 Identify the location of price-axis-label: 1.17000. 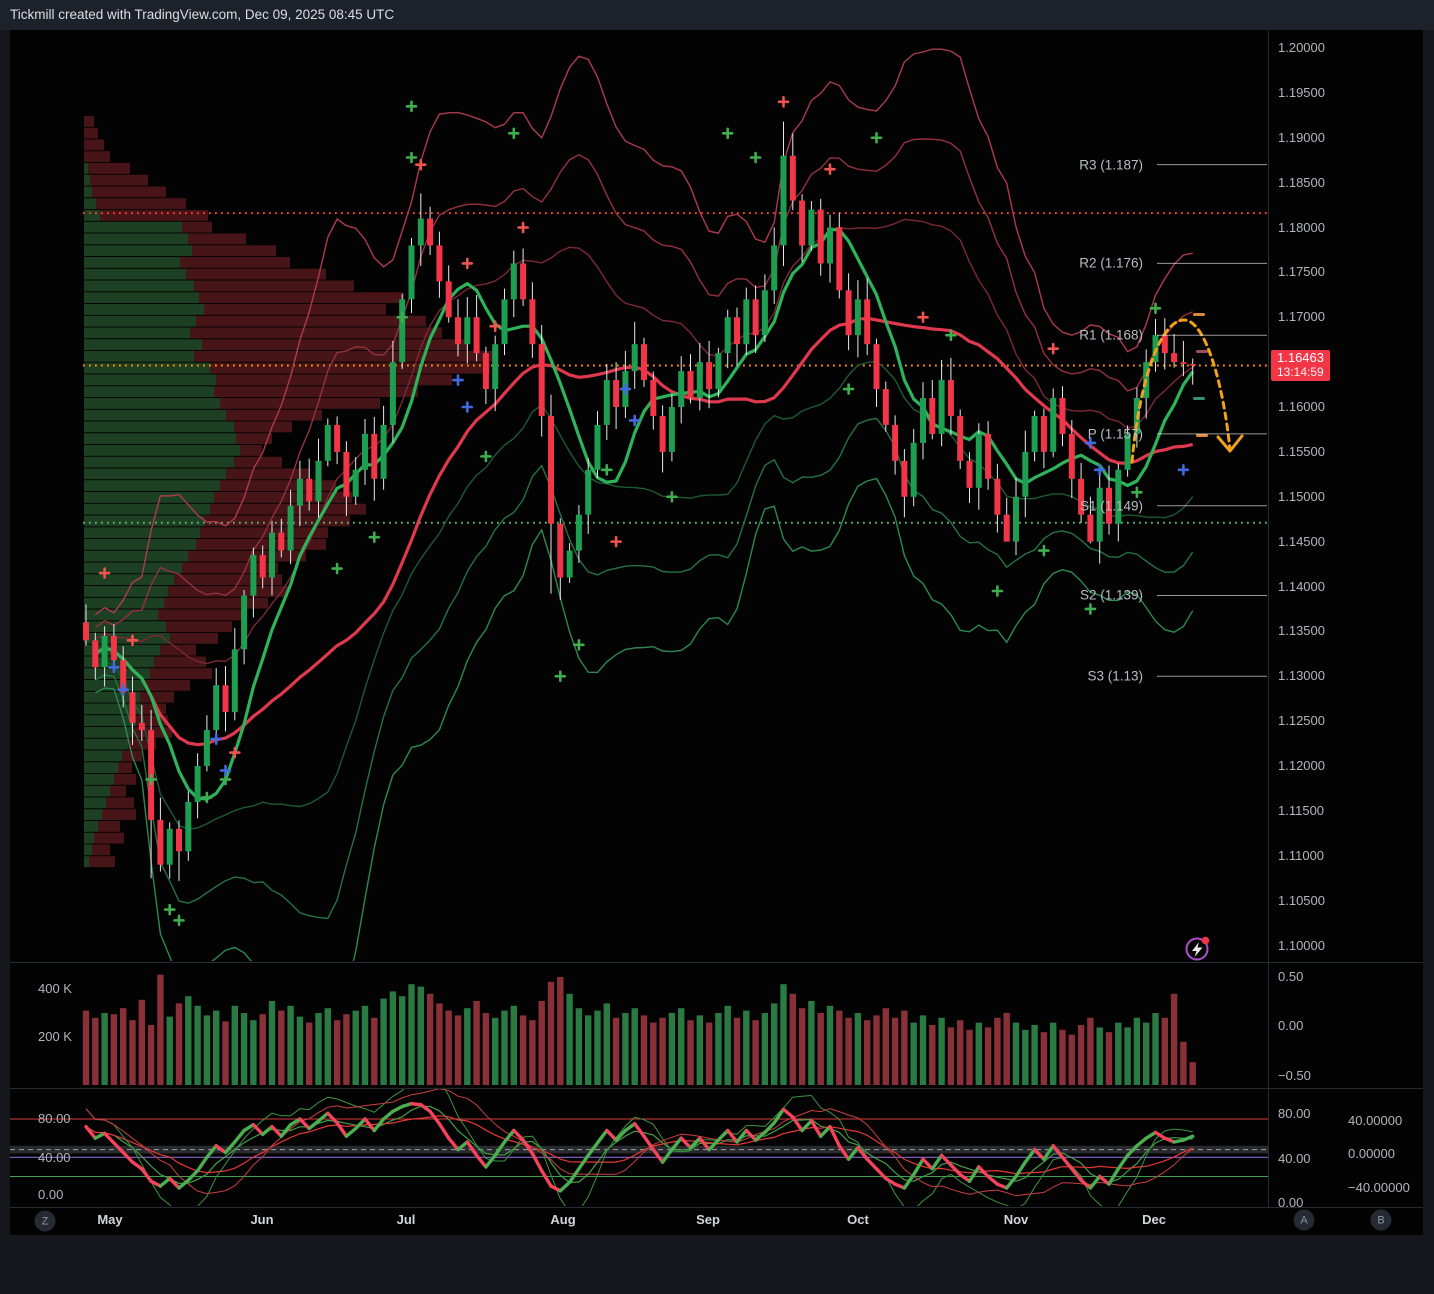
(1301, 317).